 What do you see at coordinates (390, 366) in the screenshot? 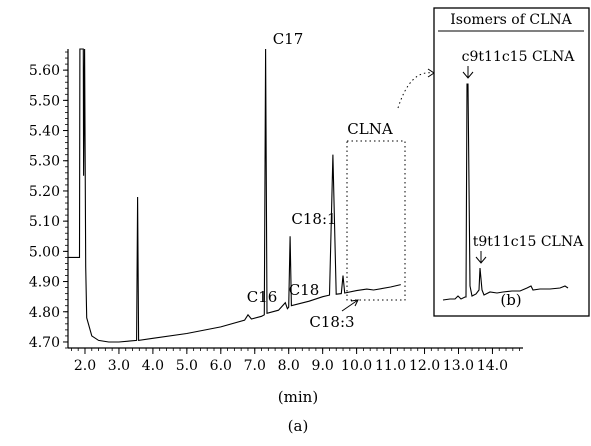
I see `x-tick-label: 11.0` at bounding box center [390, 366].